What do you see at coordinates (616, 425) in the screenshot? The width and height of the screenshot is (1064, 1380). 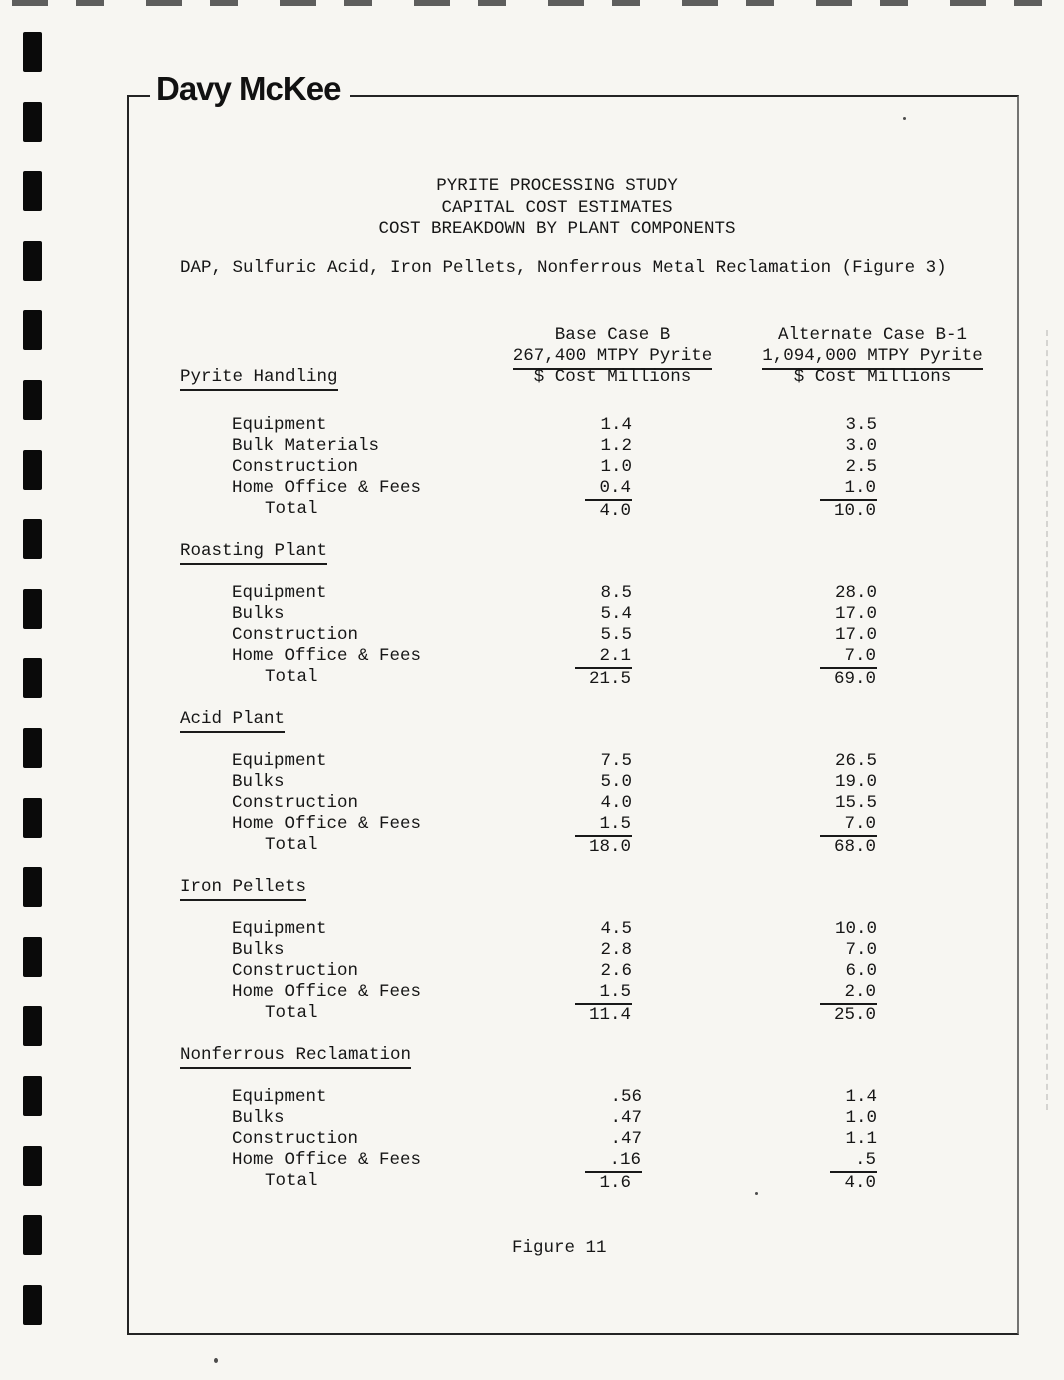 I see `base-case-value: 1.4` at bounding box center [616, 425].